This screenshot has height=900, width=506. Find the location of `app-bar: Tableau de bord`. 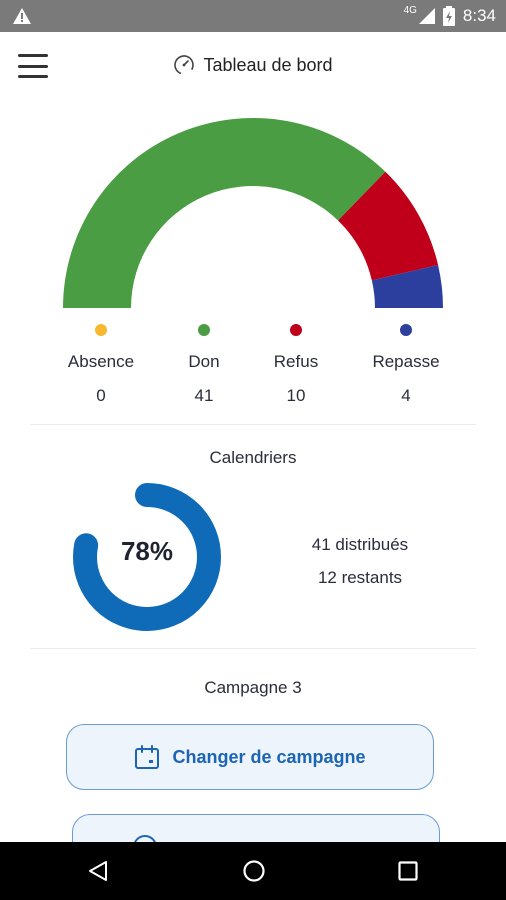

app-bar: Tableau de bord is located at coordinates (253, 67).